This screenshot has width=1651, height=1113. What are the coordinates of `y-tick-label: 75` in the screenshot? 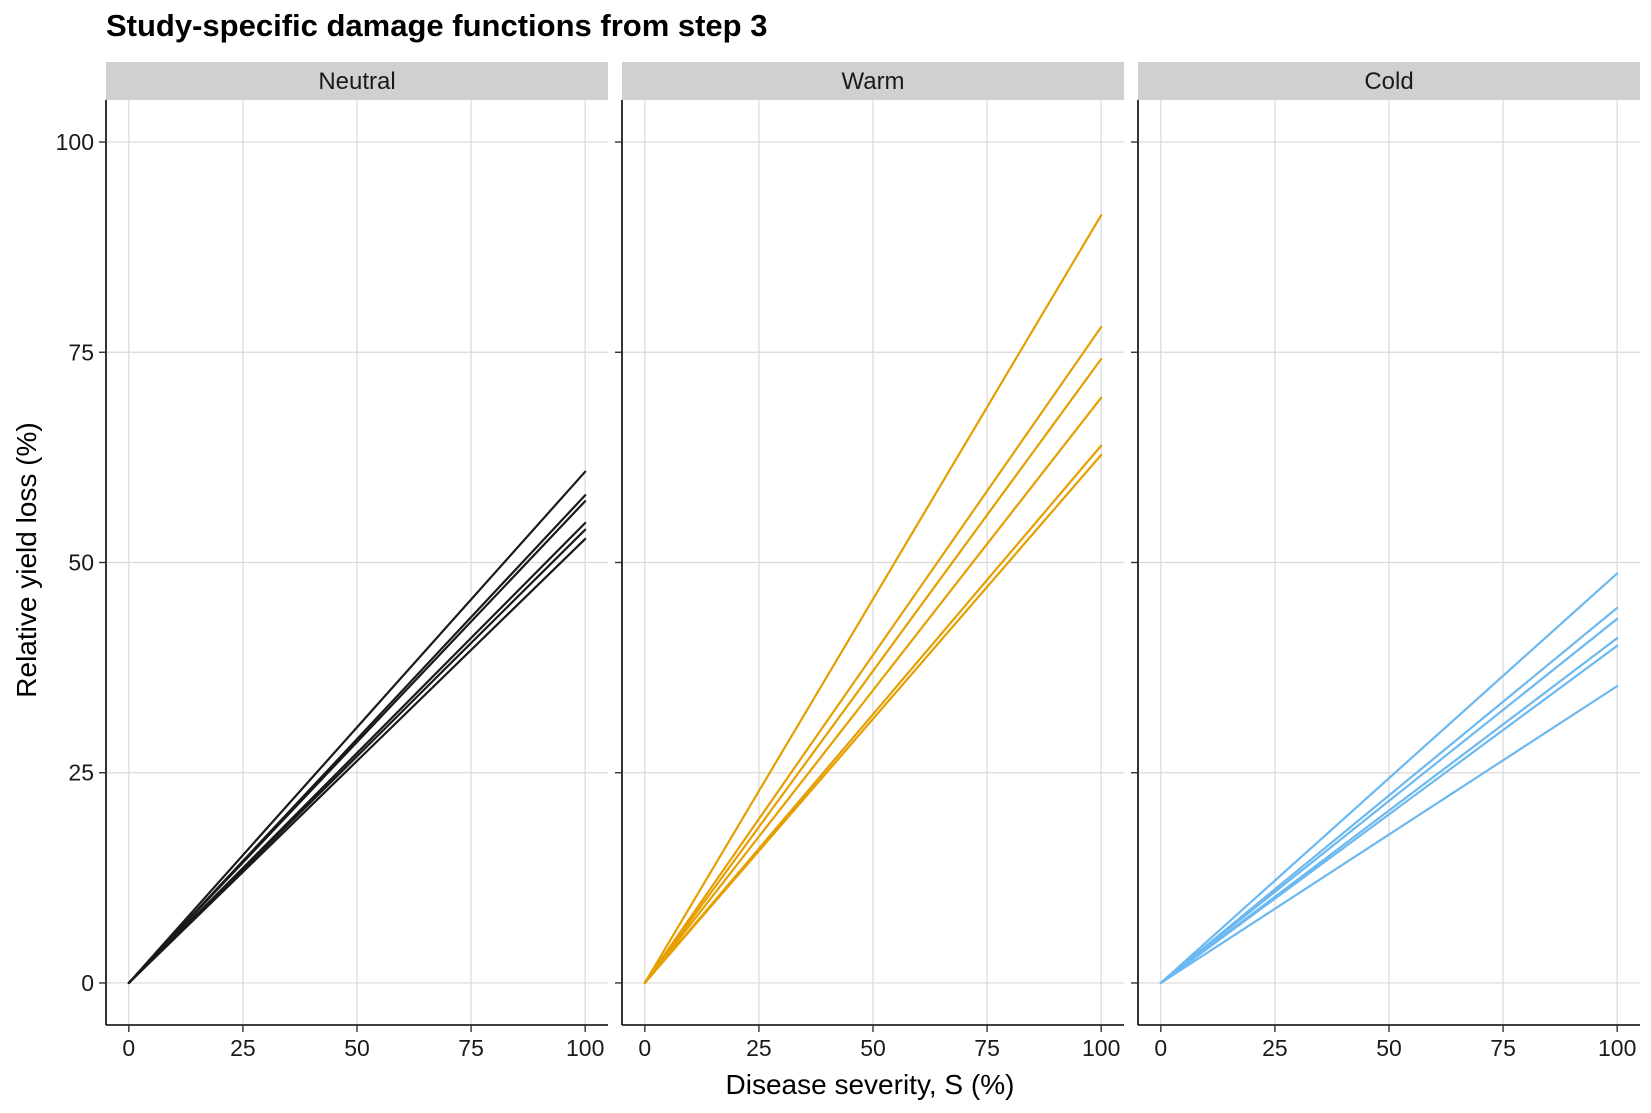 It's located at (81, 352).